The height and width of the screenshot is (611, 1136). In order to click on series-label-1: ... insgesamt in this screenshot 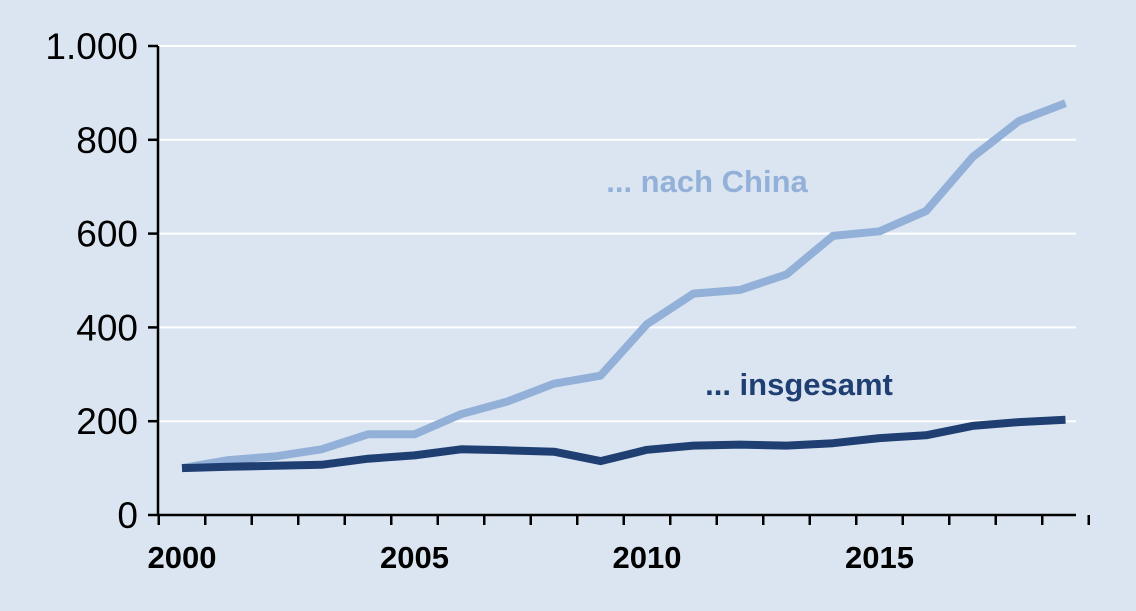, I will do `click(799, 384)`.